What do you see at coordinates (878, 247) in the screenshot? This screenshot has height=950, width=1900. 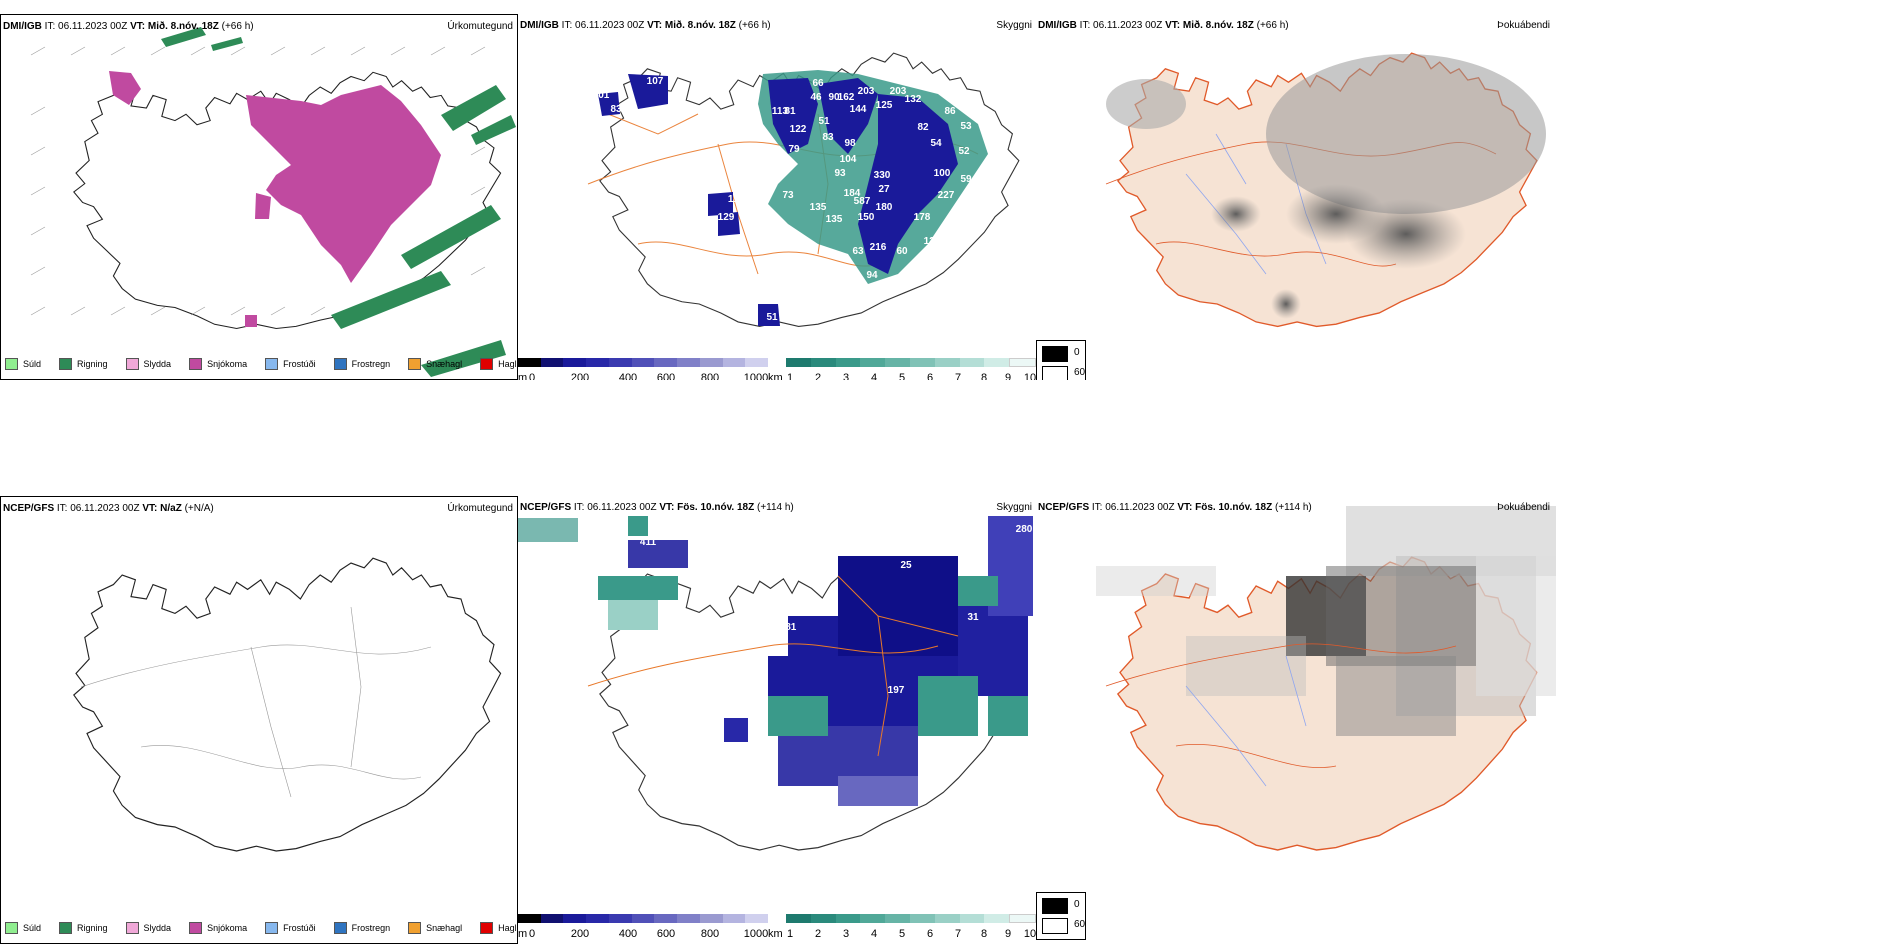 I see `visibility-value-label: 216` at bounding box center [878, 247].